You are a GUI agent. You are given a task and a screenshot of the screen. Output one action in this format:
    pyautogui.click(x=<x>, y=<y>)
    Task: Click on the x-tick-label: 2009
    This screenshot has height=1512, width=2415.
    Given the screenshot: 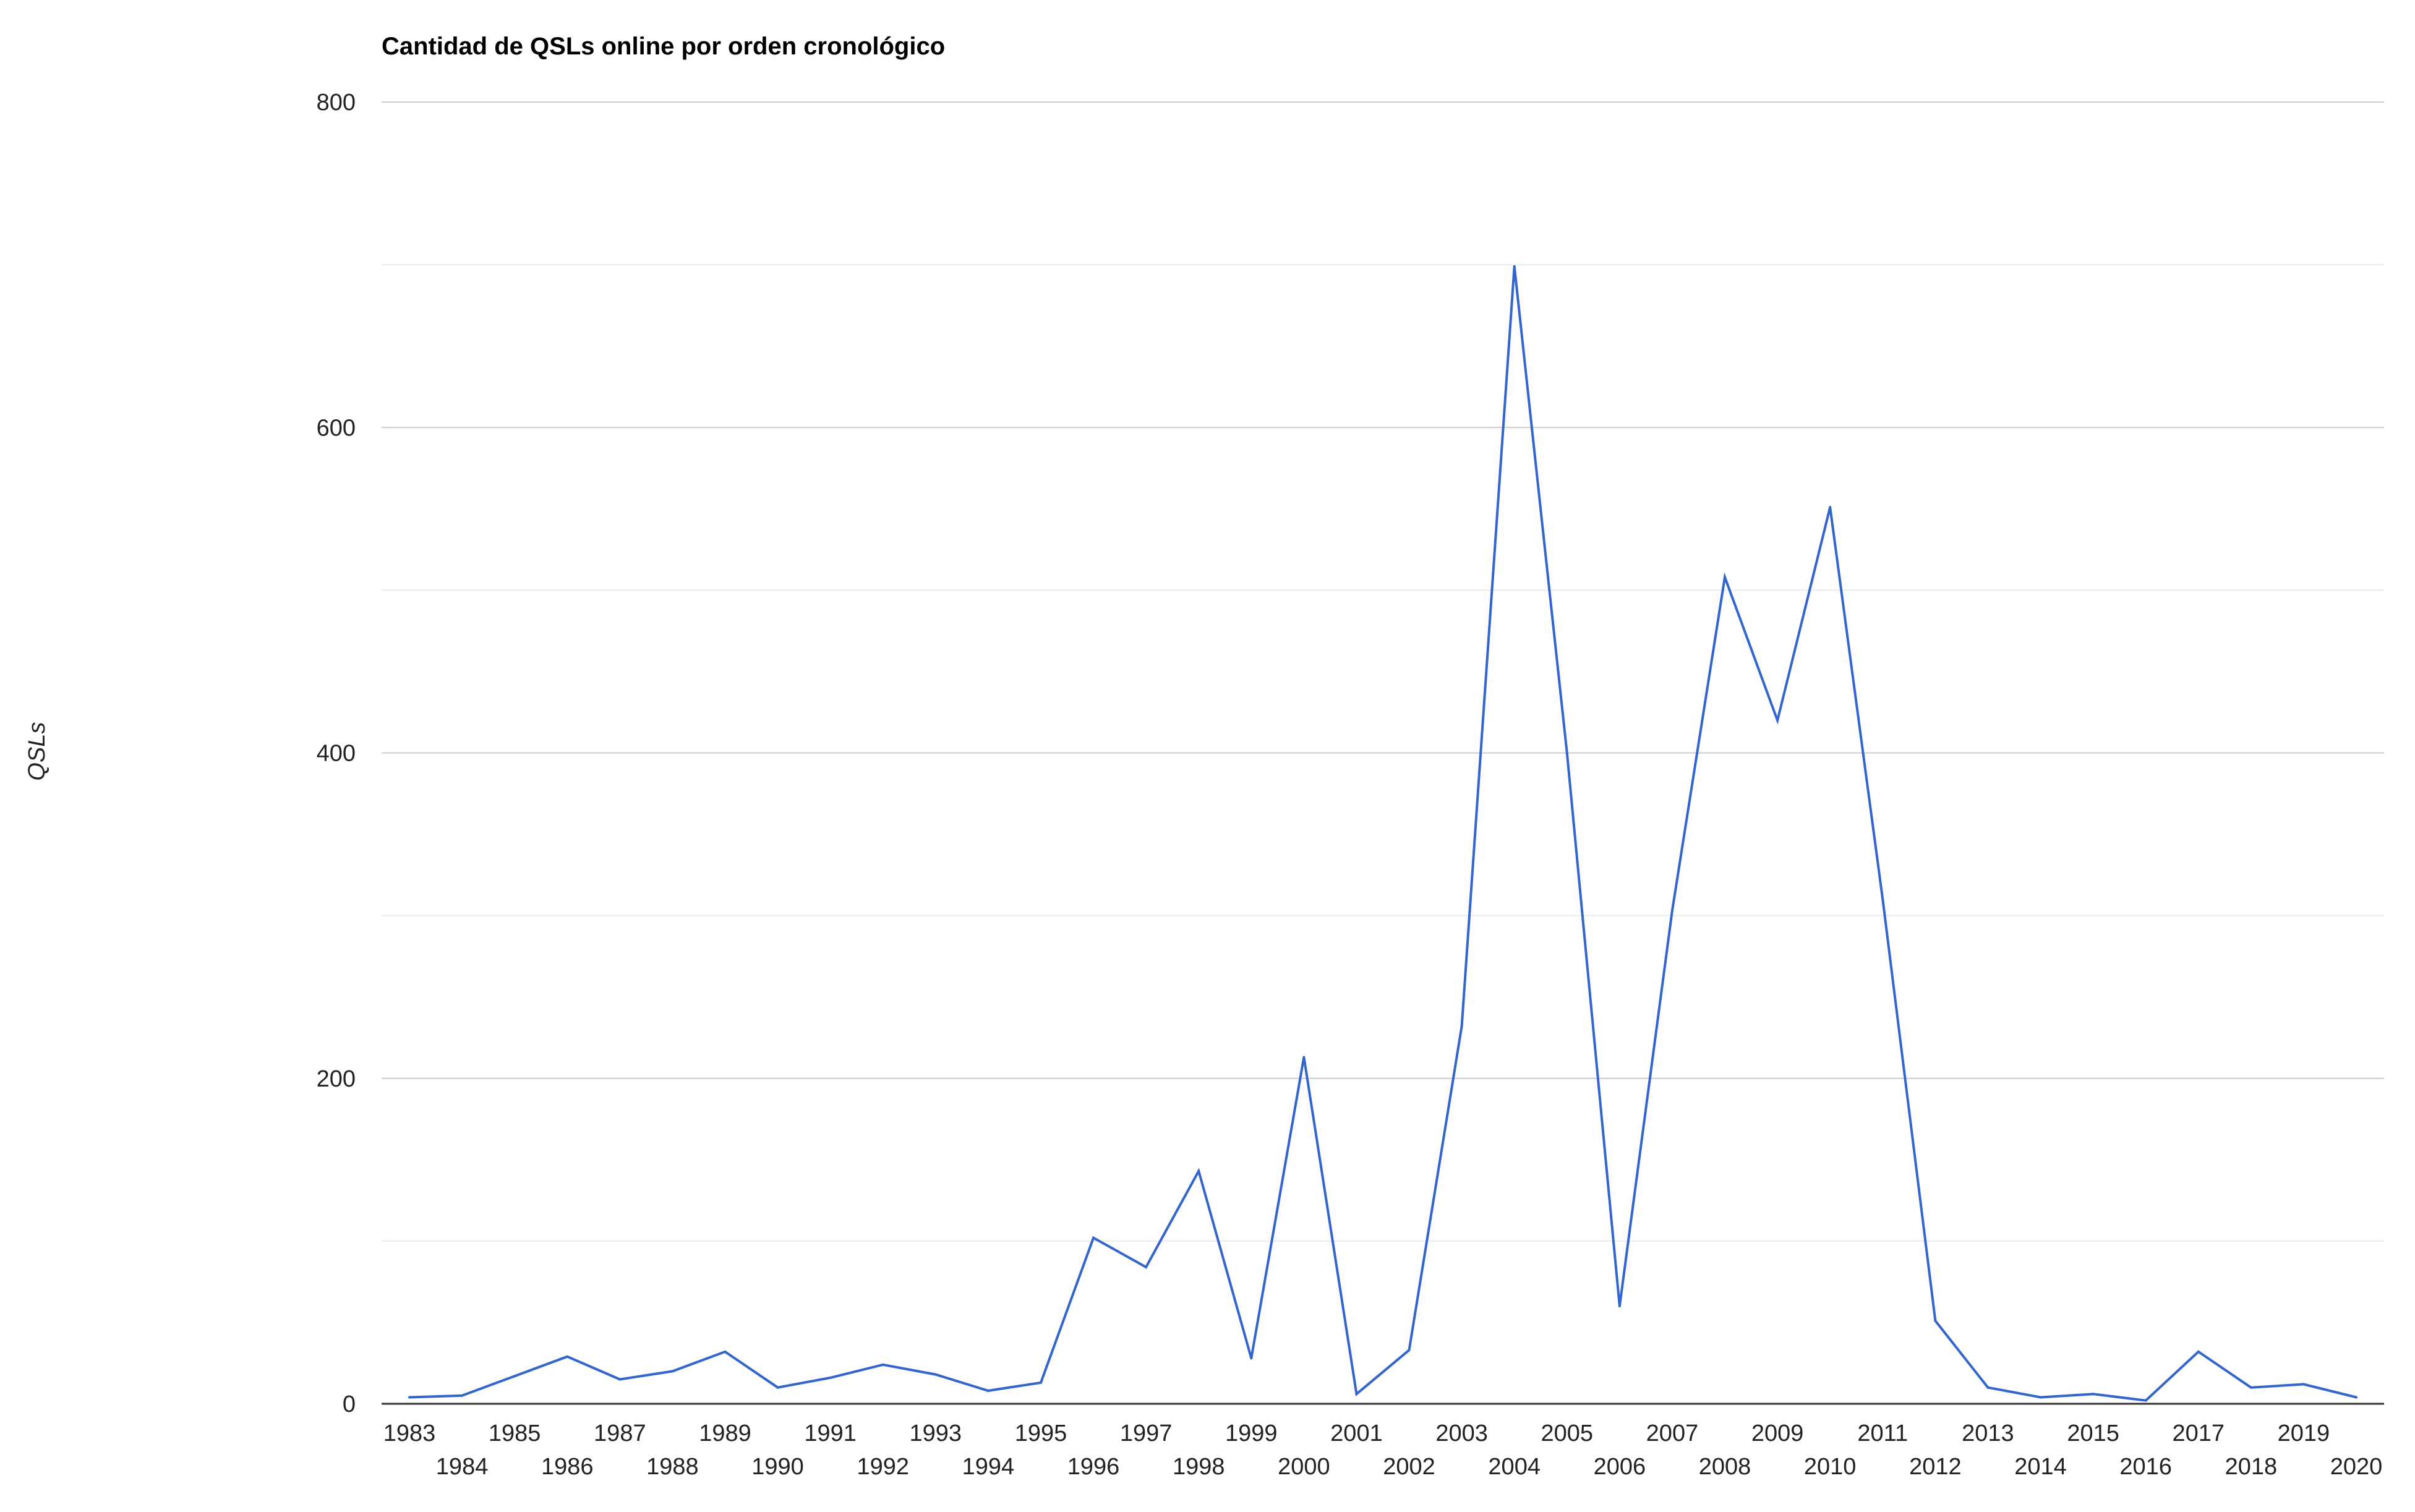 What is the action you would take?
    pyautogui.click(x=1777, y=1433)
    